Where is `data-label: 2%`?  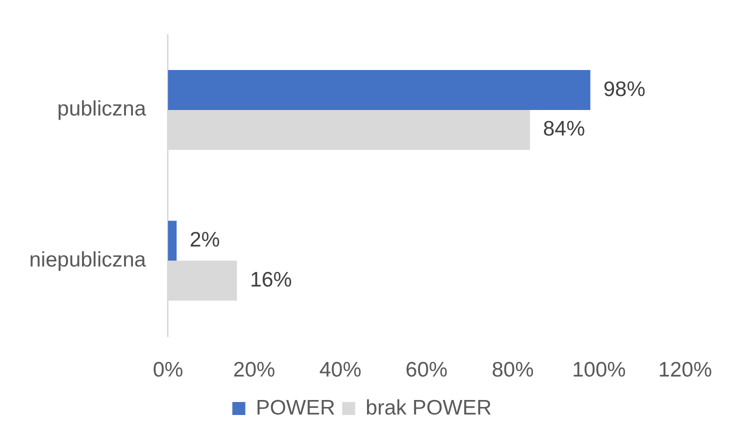
data-label: 2% is located at coordinates (205, 240).